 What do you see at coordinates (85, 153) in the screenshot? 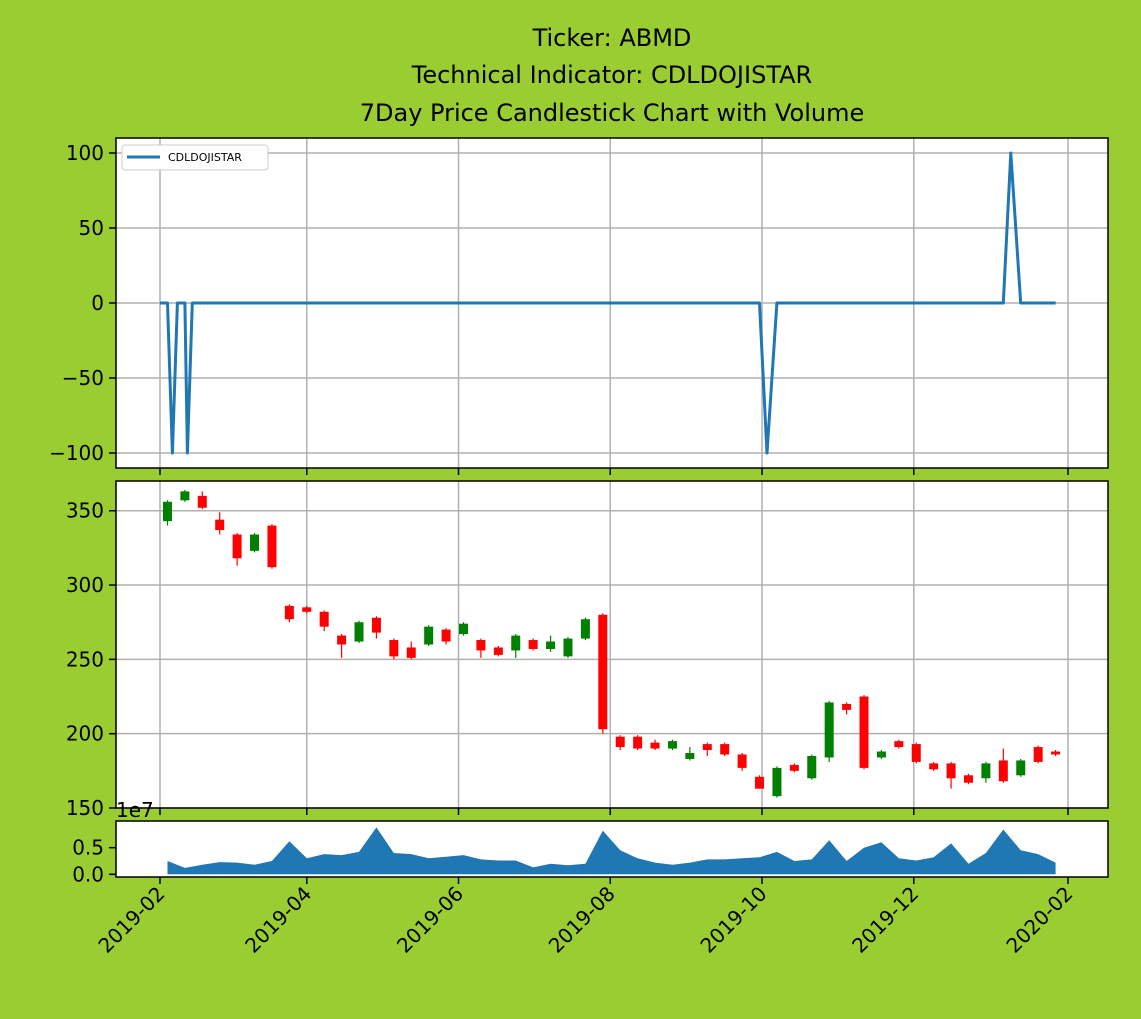
I see `y-tick-label: 100` at bounding box center [85, 153].